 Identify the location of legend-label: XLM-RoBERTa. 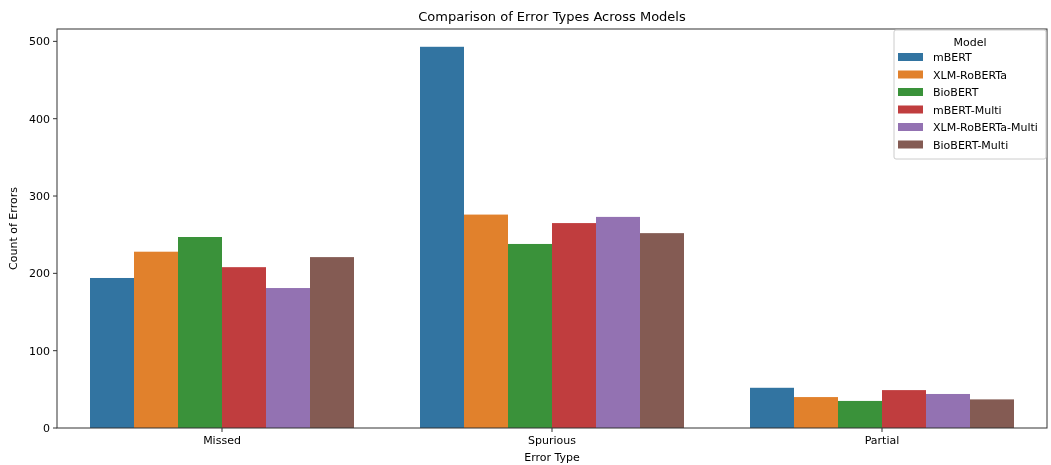
(970, 75).